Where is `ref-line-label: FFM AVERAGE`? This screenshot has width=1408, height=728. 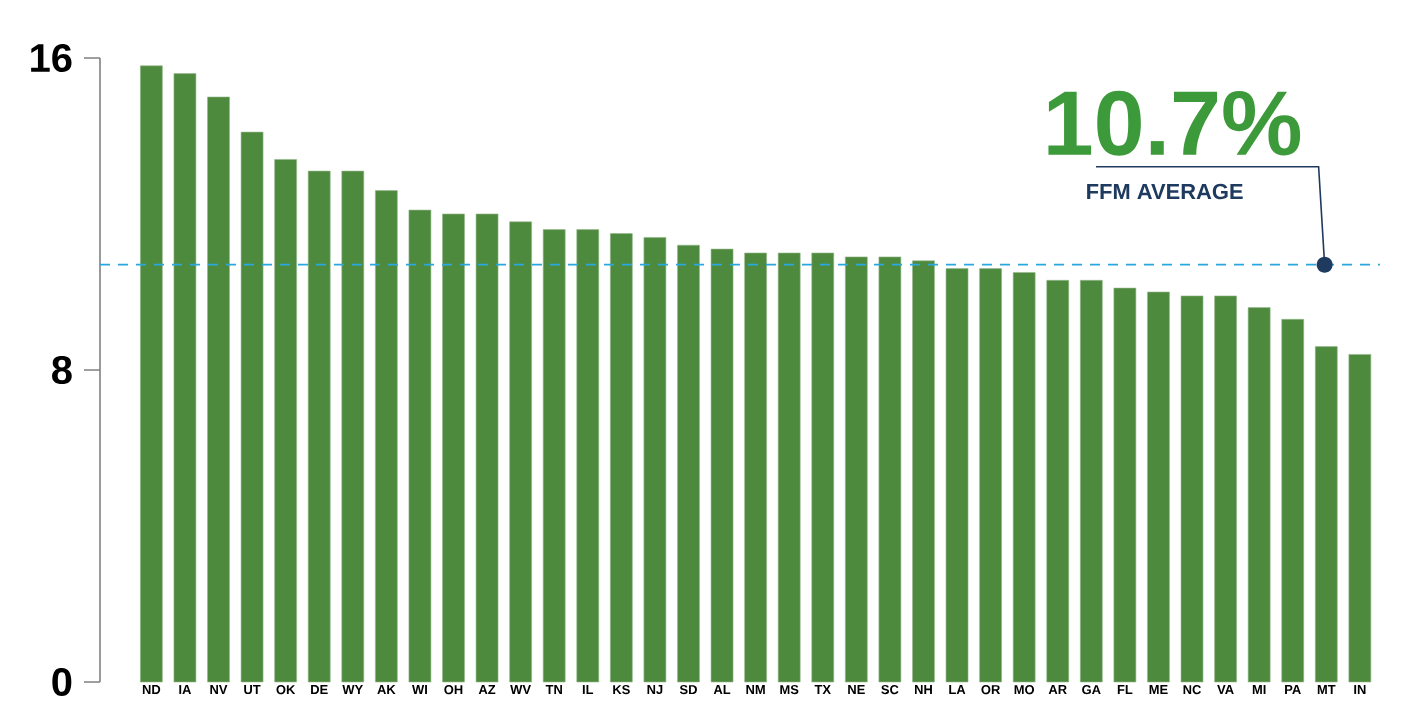
ref-line-label: FFM AVERAGE is located at coordinates (1165, 191).